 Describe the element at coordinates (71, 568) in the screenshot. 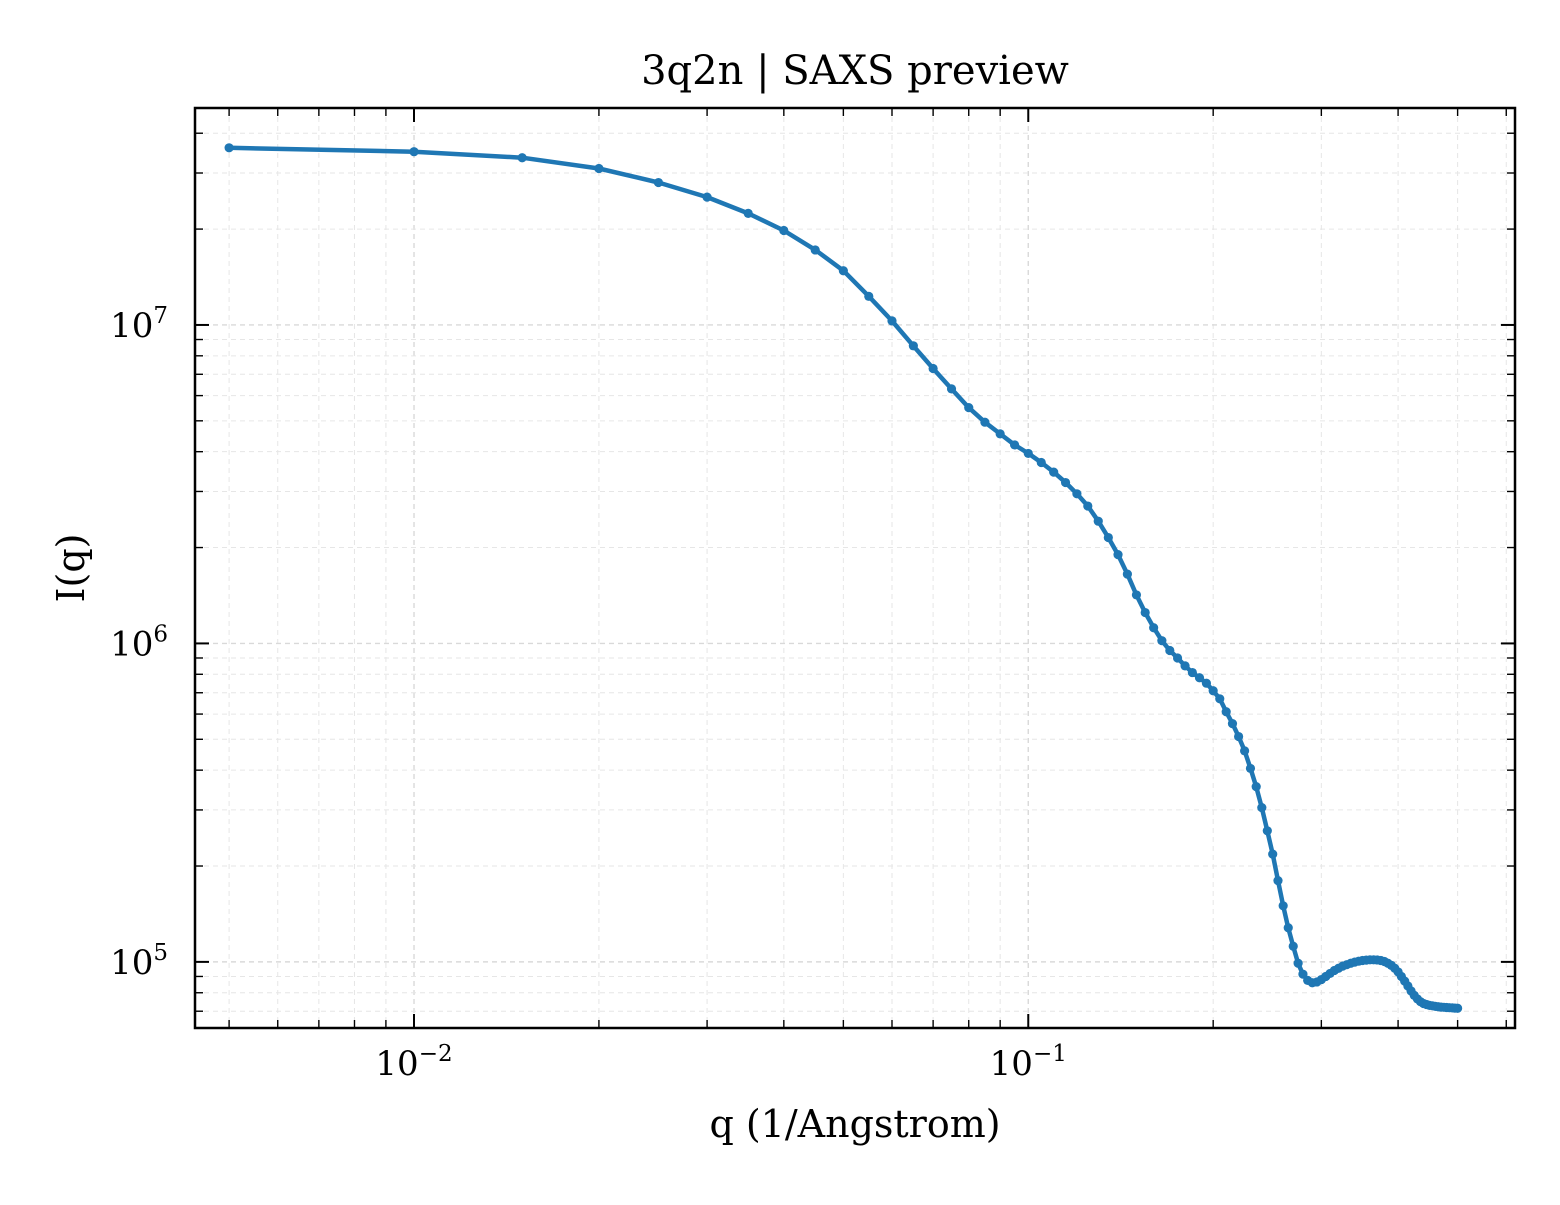

I see `y-axis-label: I(q)` at that location.